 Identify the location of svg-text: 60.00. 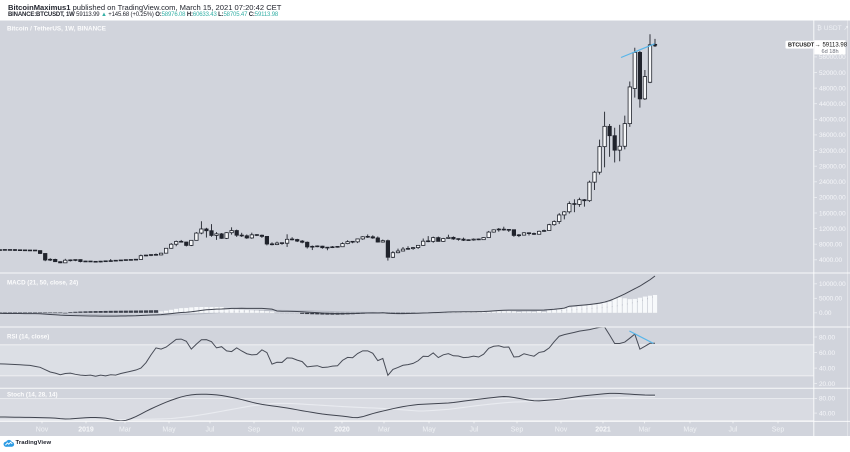
(827, 353).